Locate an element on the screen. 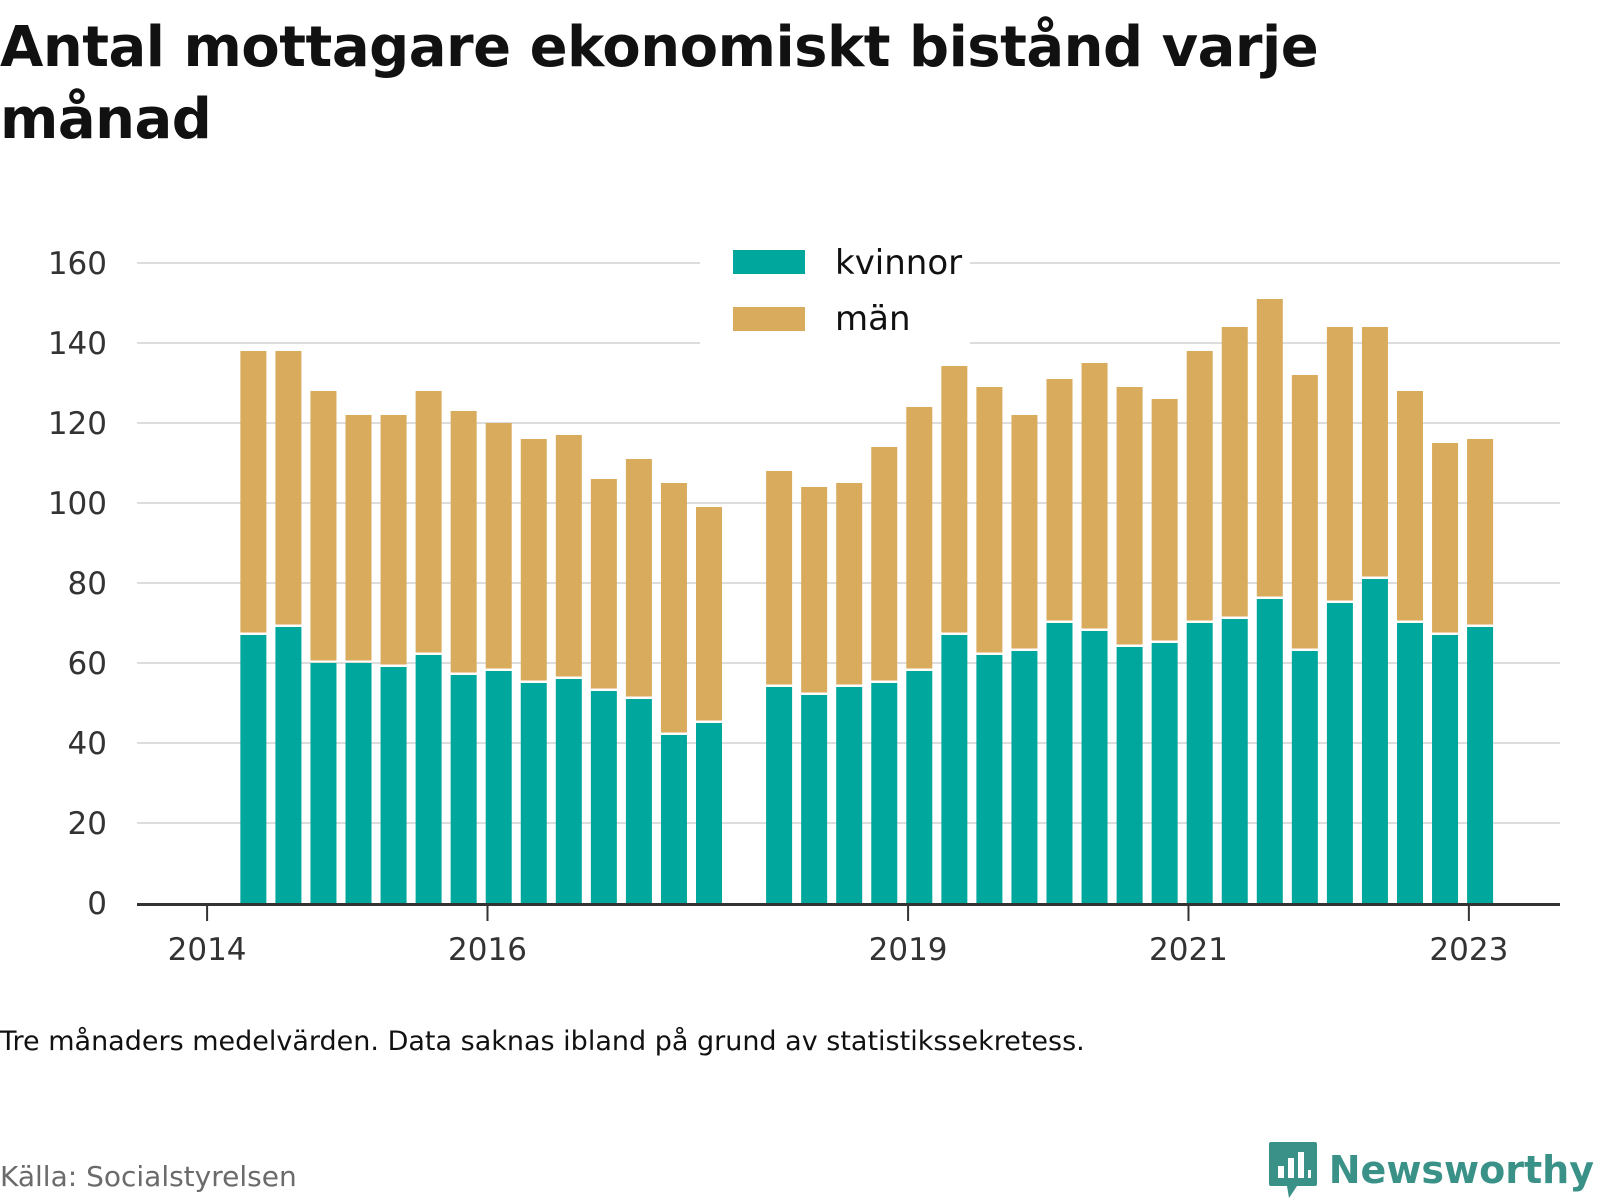  legend-label-man: män is located at coordinates (873, 319).